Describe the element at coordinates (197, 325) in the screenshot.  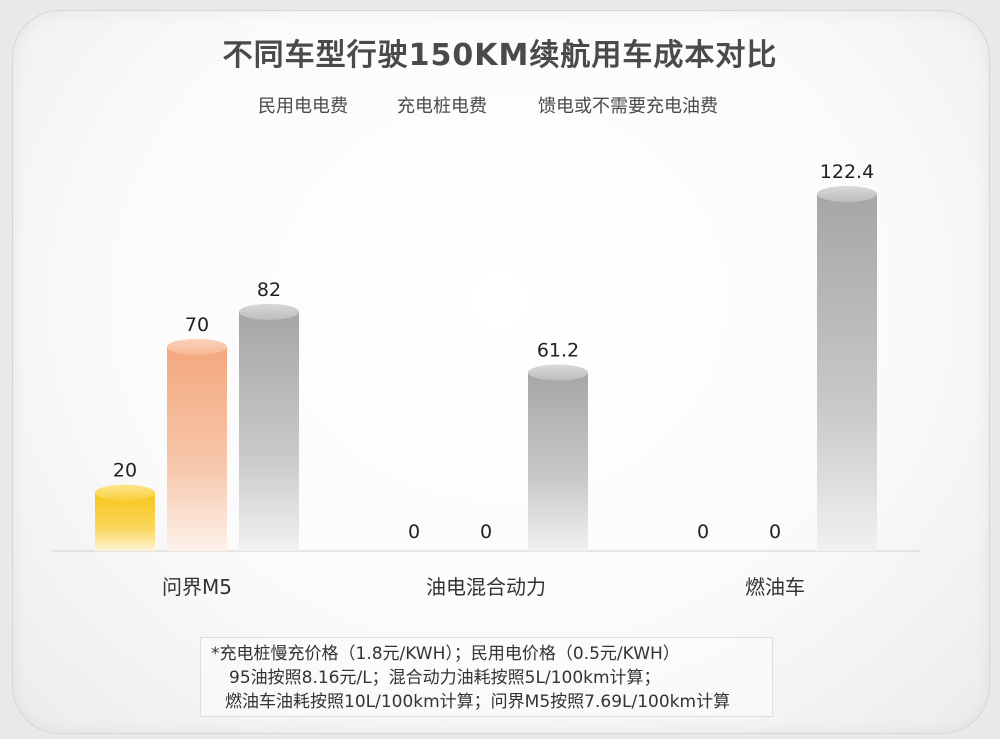
I see `data-label: 70` at that location.